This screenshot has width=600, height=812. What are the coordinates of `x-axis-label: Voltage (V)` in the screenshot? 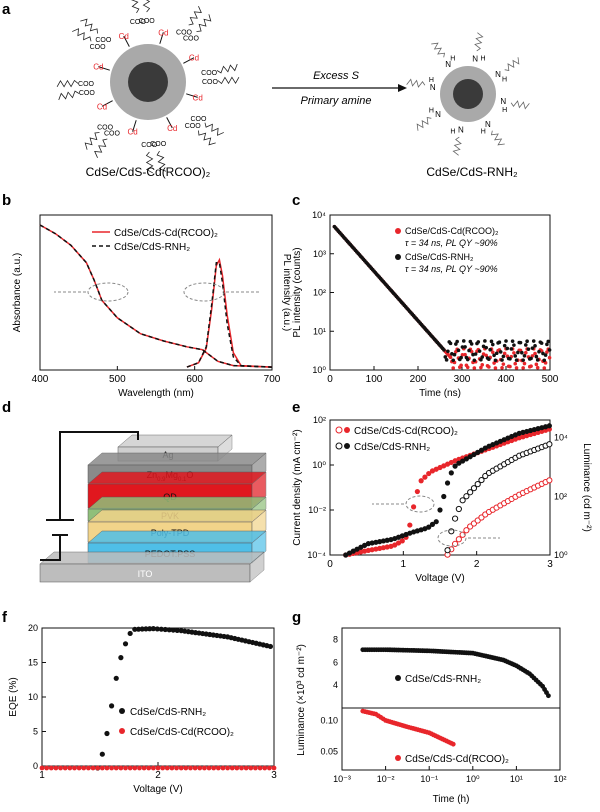 It's located at (157, 789).